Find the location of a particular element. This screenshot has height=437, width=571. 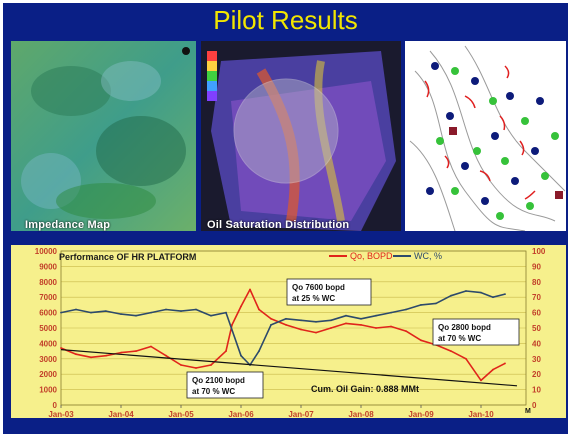

x-tick-label-5: Jan-08 is located at coordinates (361, 414).